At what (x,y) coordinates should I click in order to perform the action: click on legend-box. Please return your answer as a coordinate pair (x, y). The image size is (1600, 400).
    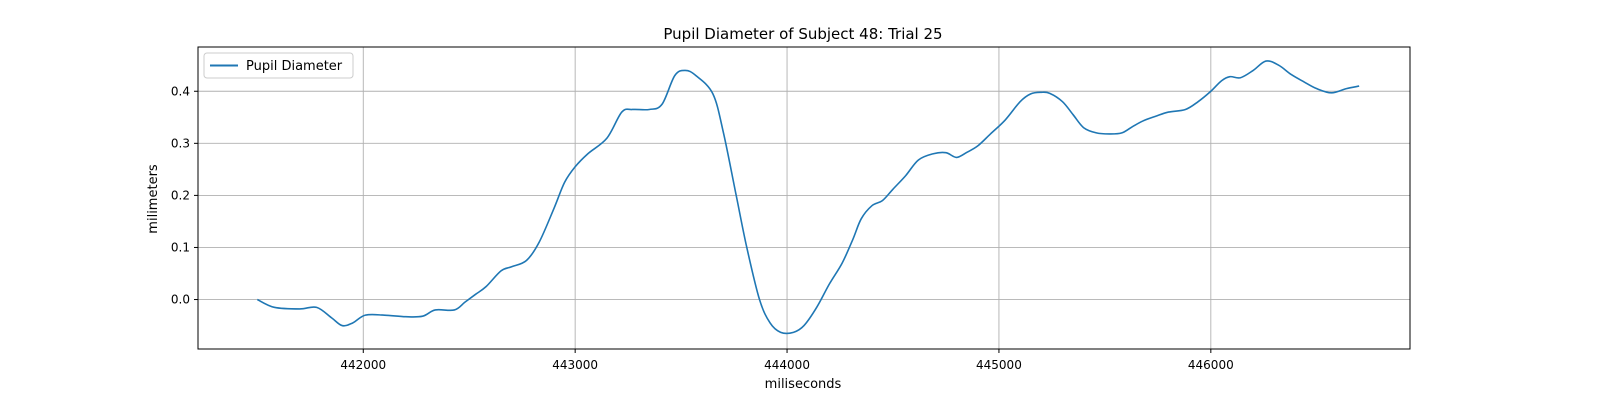
    Looking at the image, I should click on (278, 65).